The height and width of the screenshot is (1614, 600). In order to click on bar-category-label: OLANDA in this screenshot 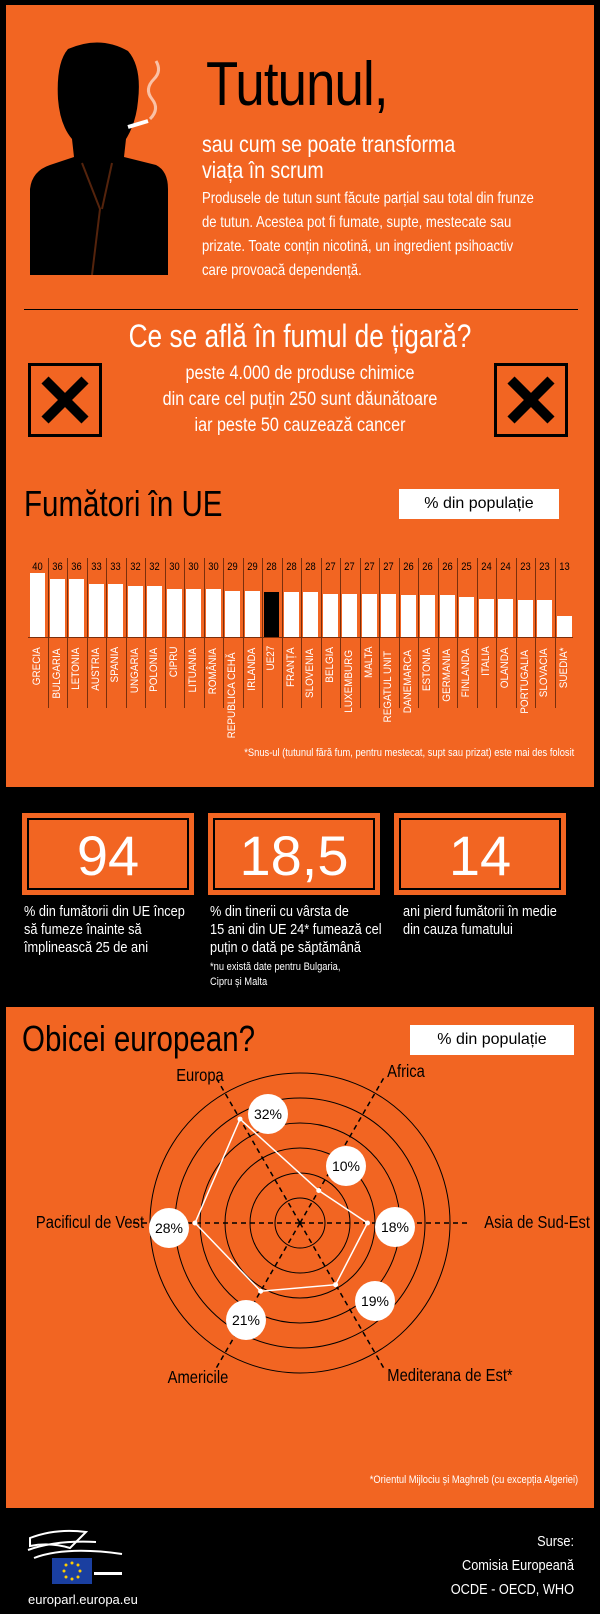, I will do `click(505, 668)`.